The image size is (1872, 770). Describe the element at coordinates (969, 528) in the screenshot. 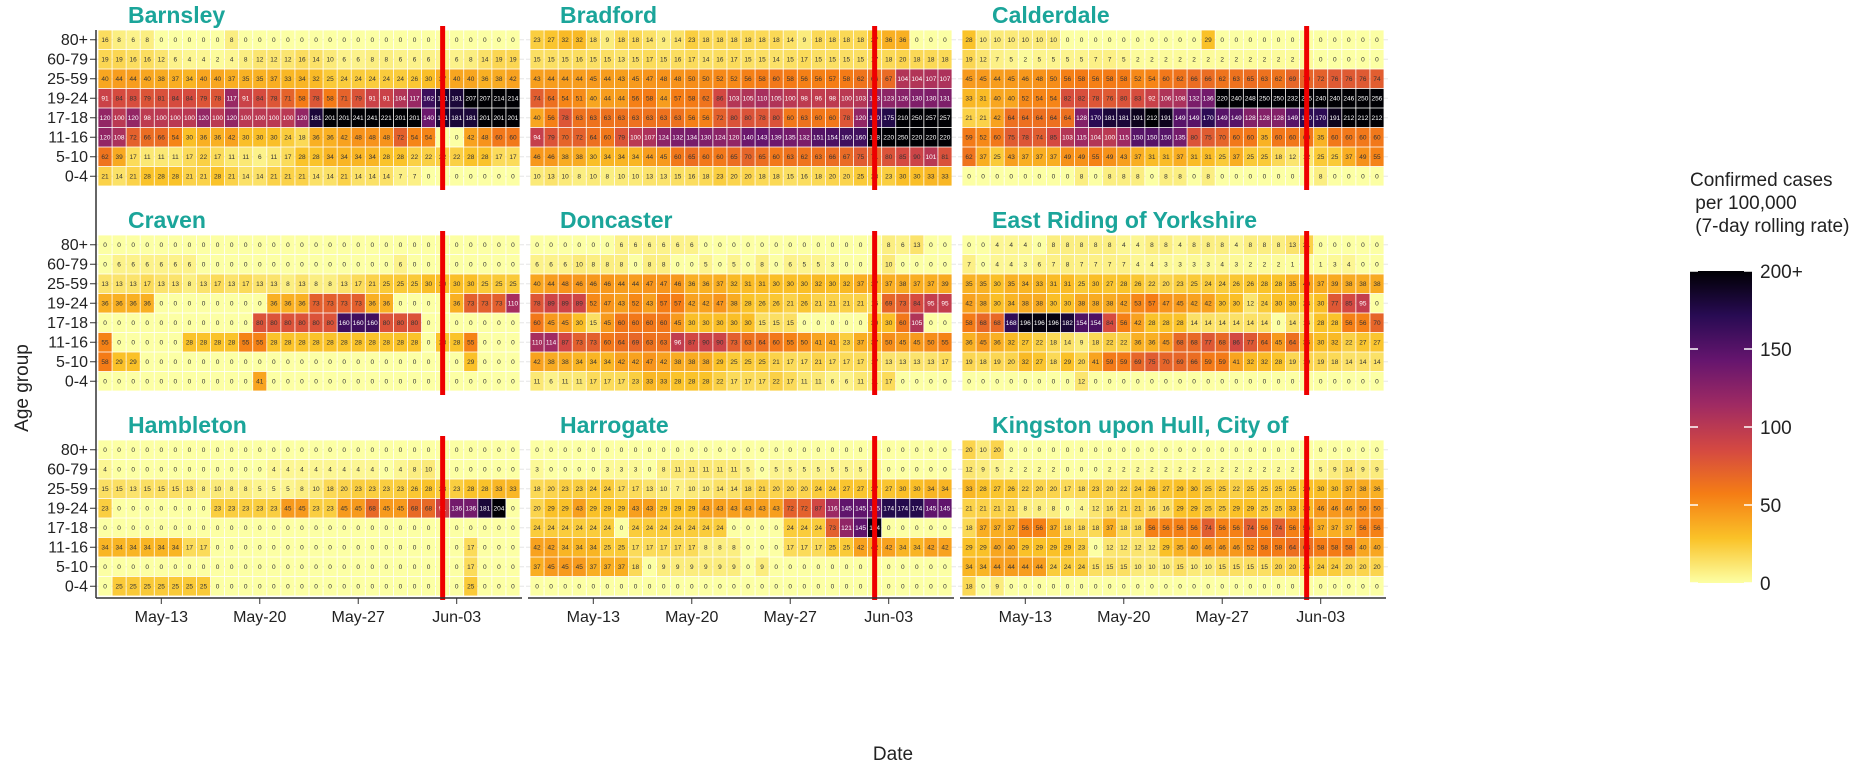

I see `cell-value-label: 18` at that location.